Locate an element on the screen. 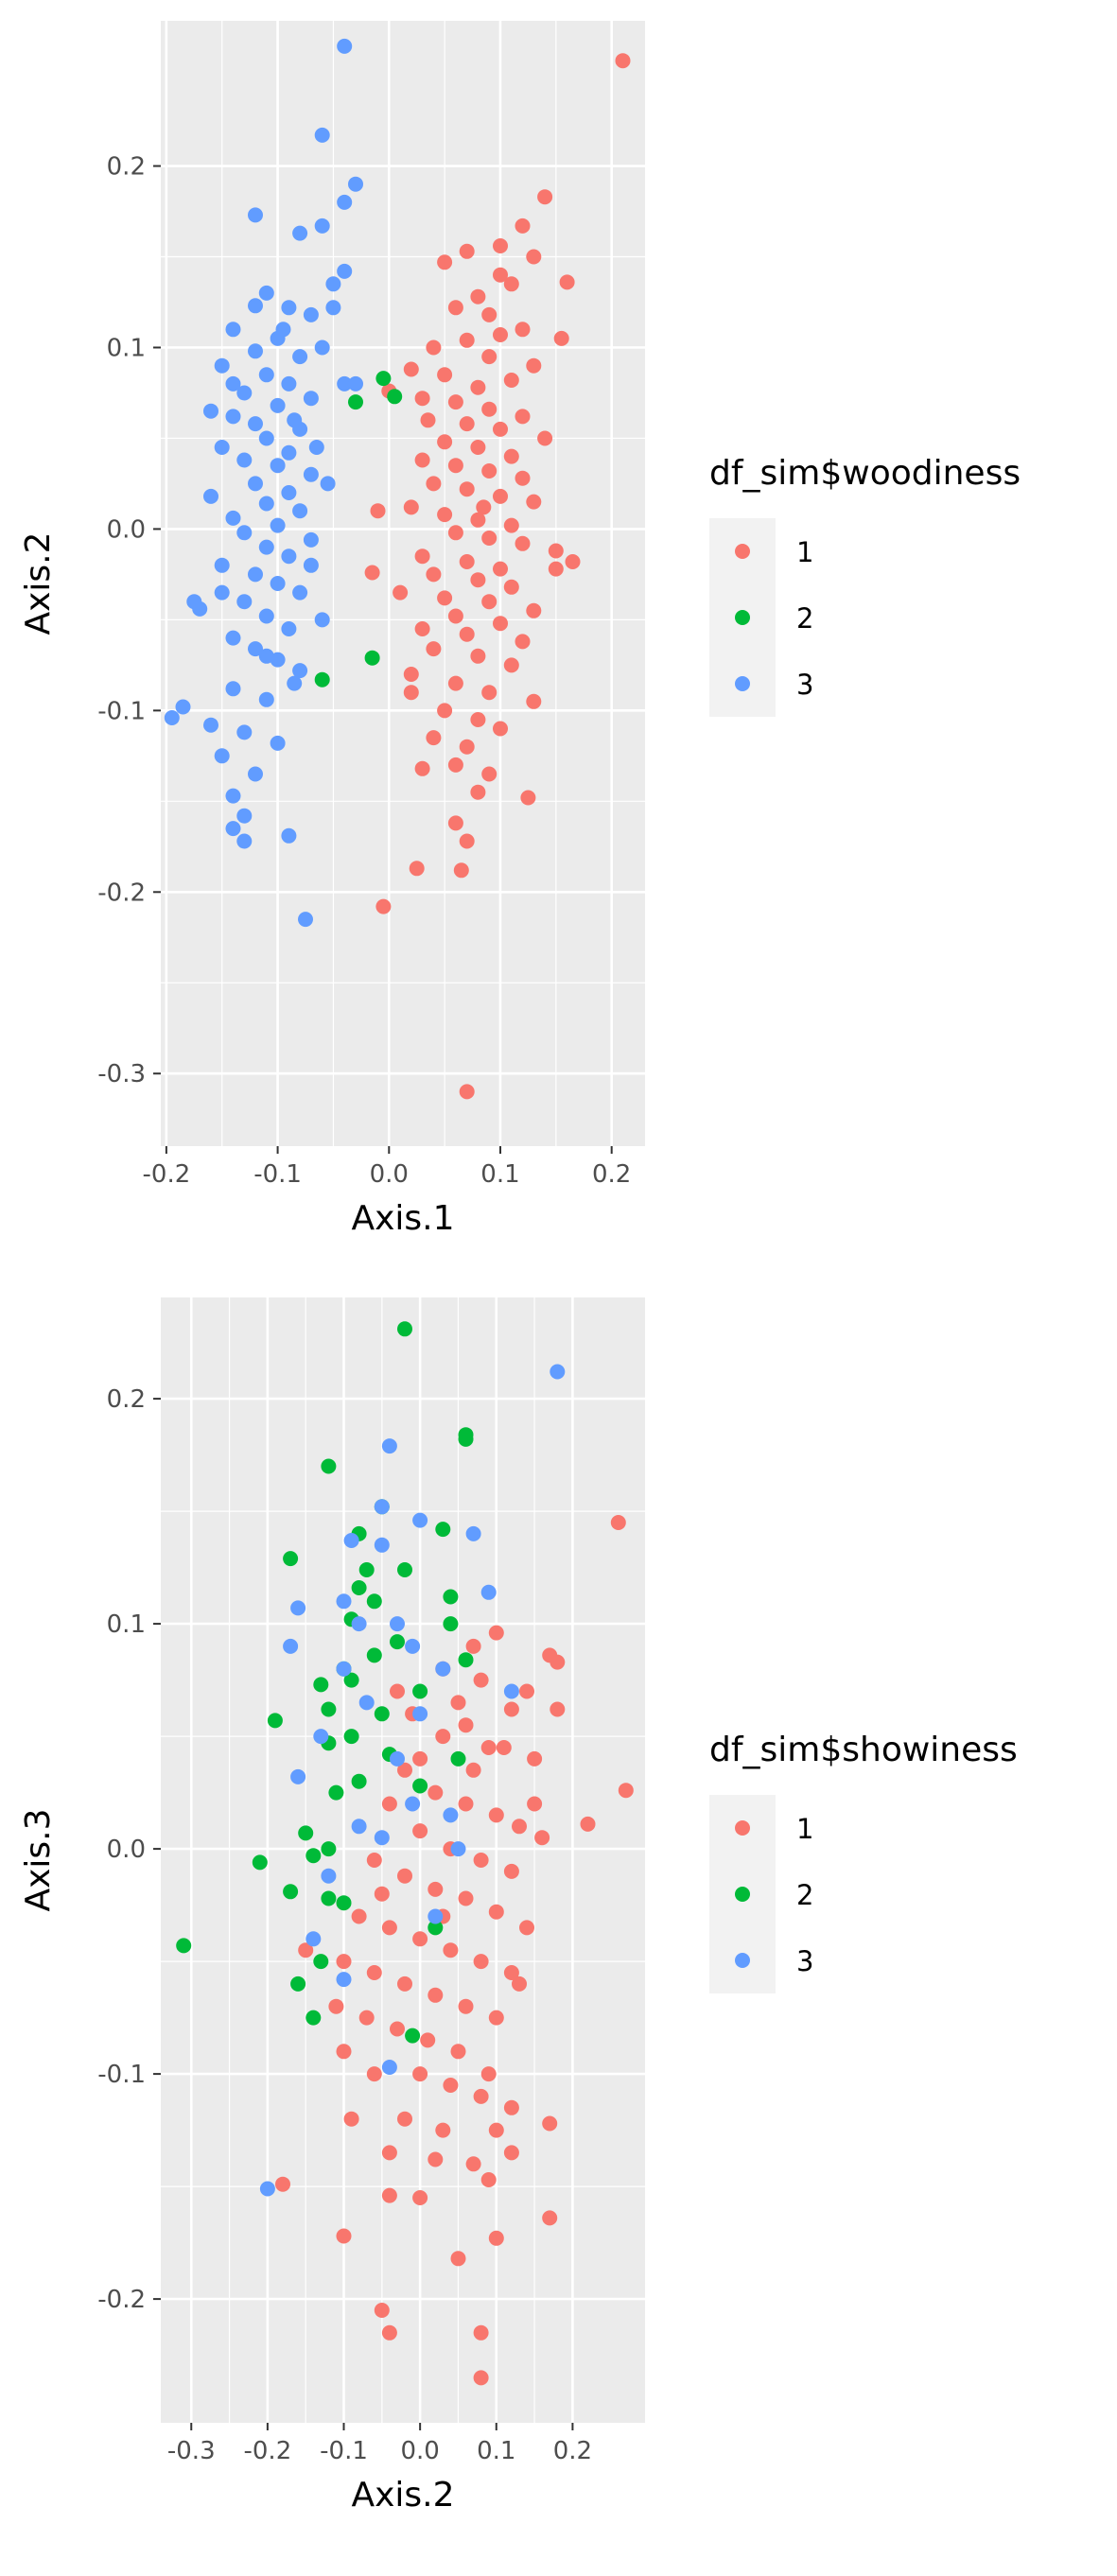  y-axis-title: Axis.3 is located at coordinates (38, 1859).